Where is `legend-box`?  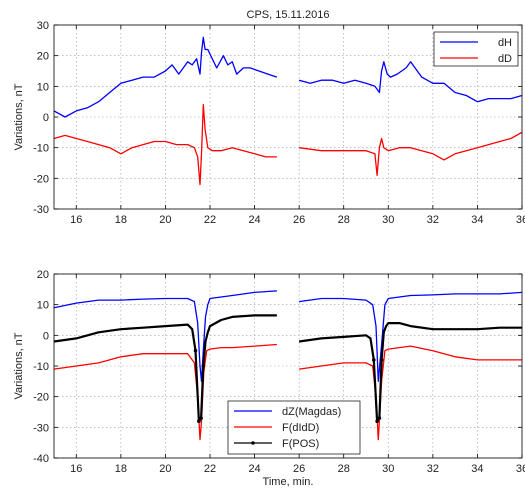
legend-box is located at coordinates (476, 49).